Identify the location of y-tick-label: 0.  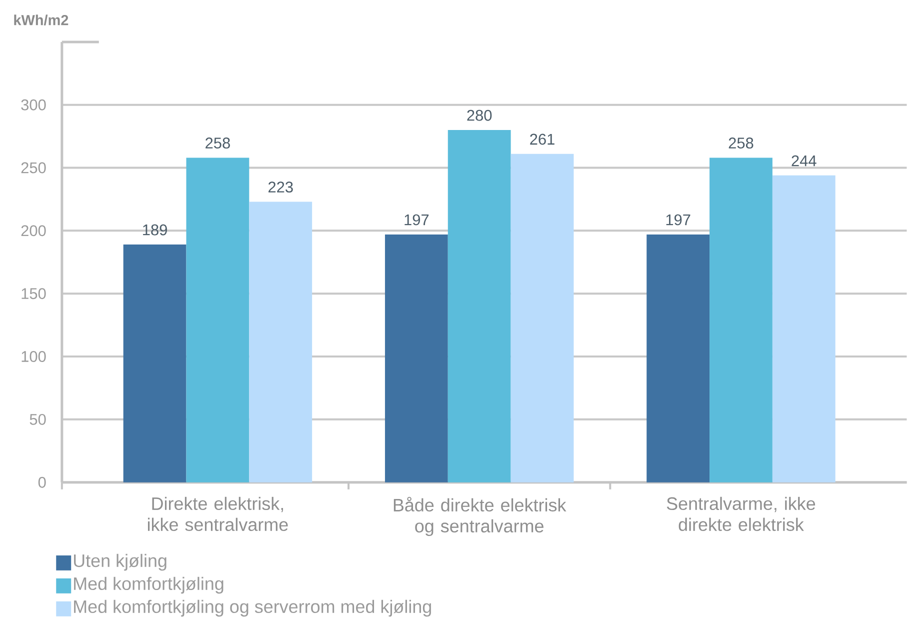
(42, 482).